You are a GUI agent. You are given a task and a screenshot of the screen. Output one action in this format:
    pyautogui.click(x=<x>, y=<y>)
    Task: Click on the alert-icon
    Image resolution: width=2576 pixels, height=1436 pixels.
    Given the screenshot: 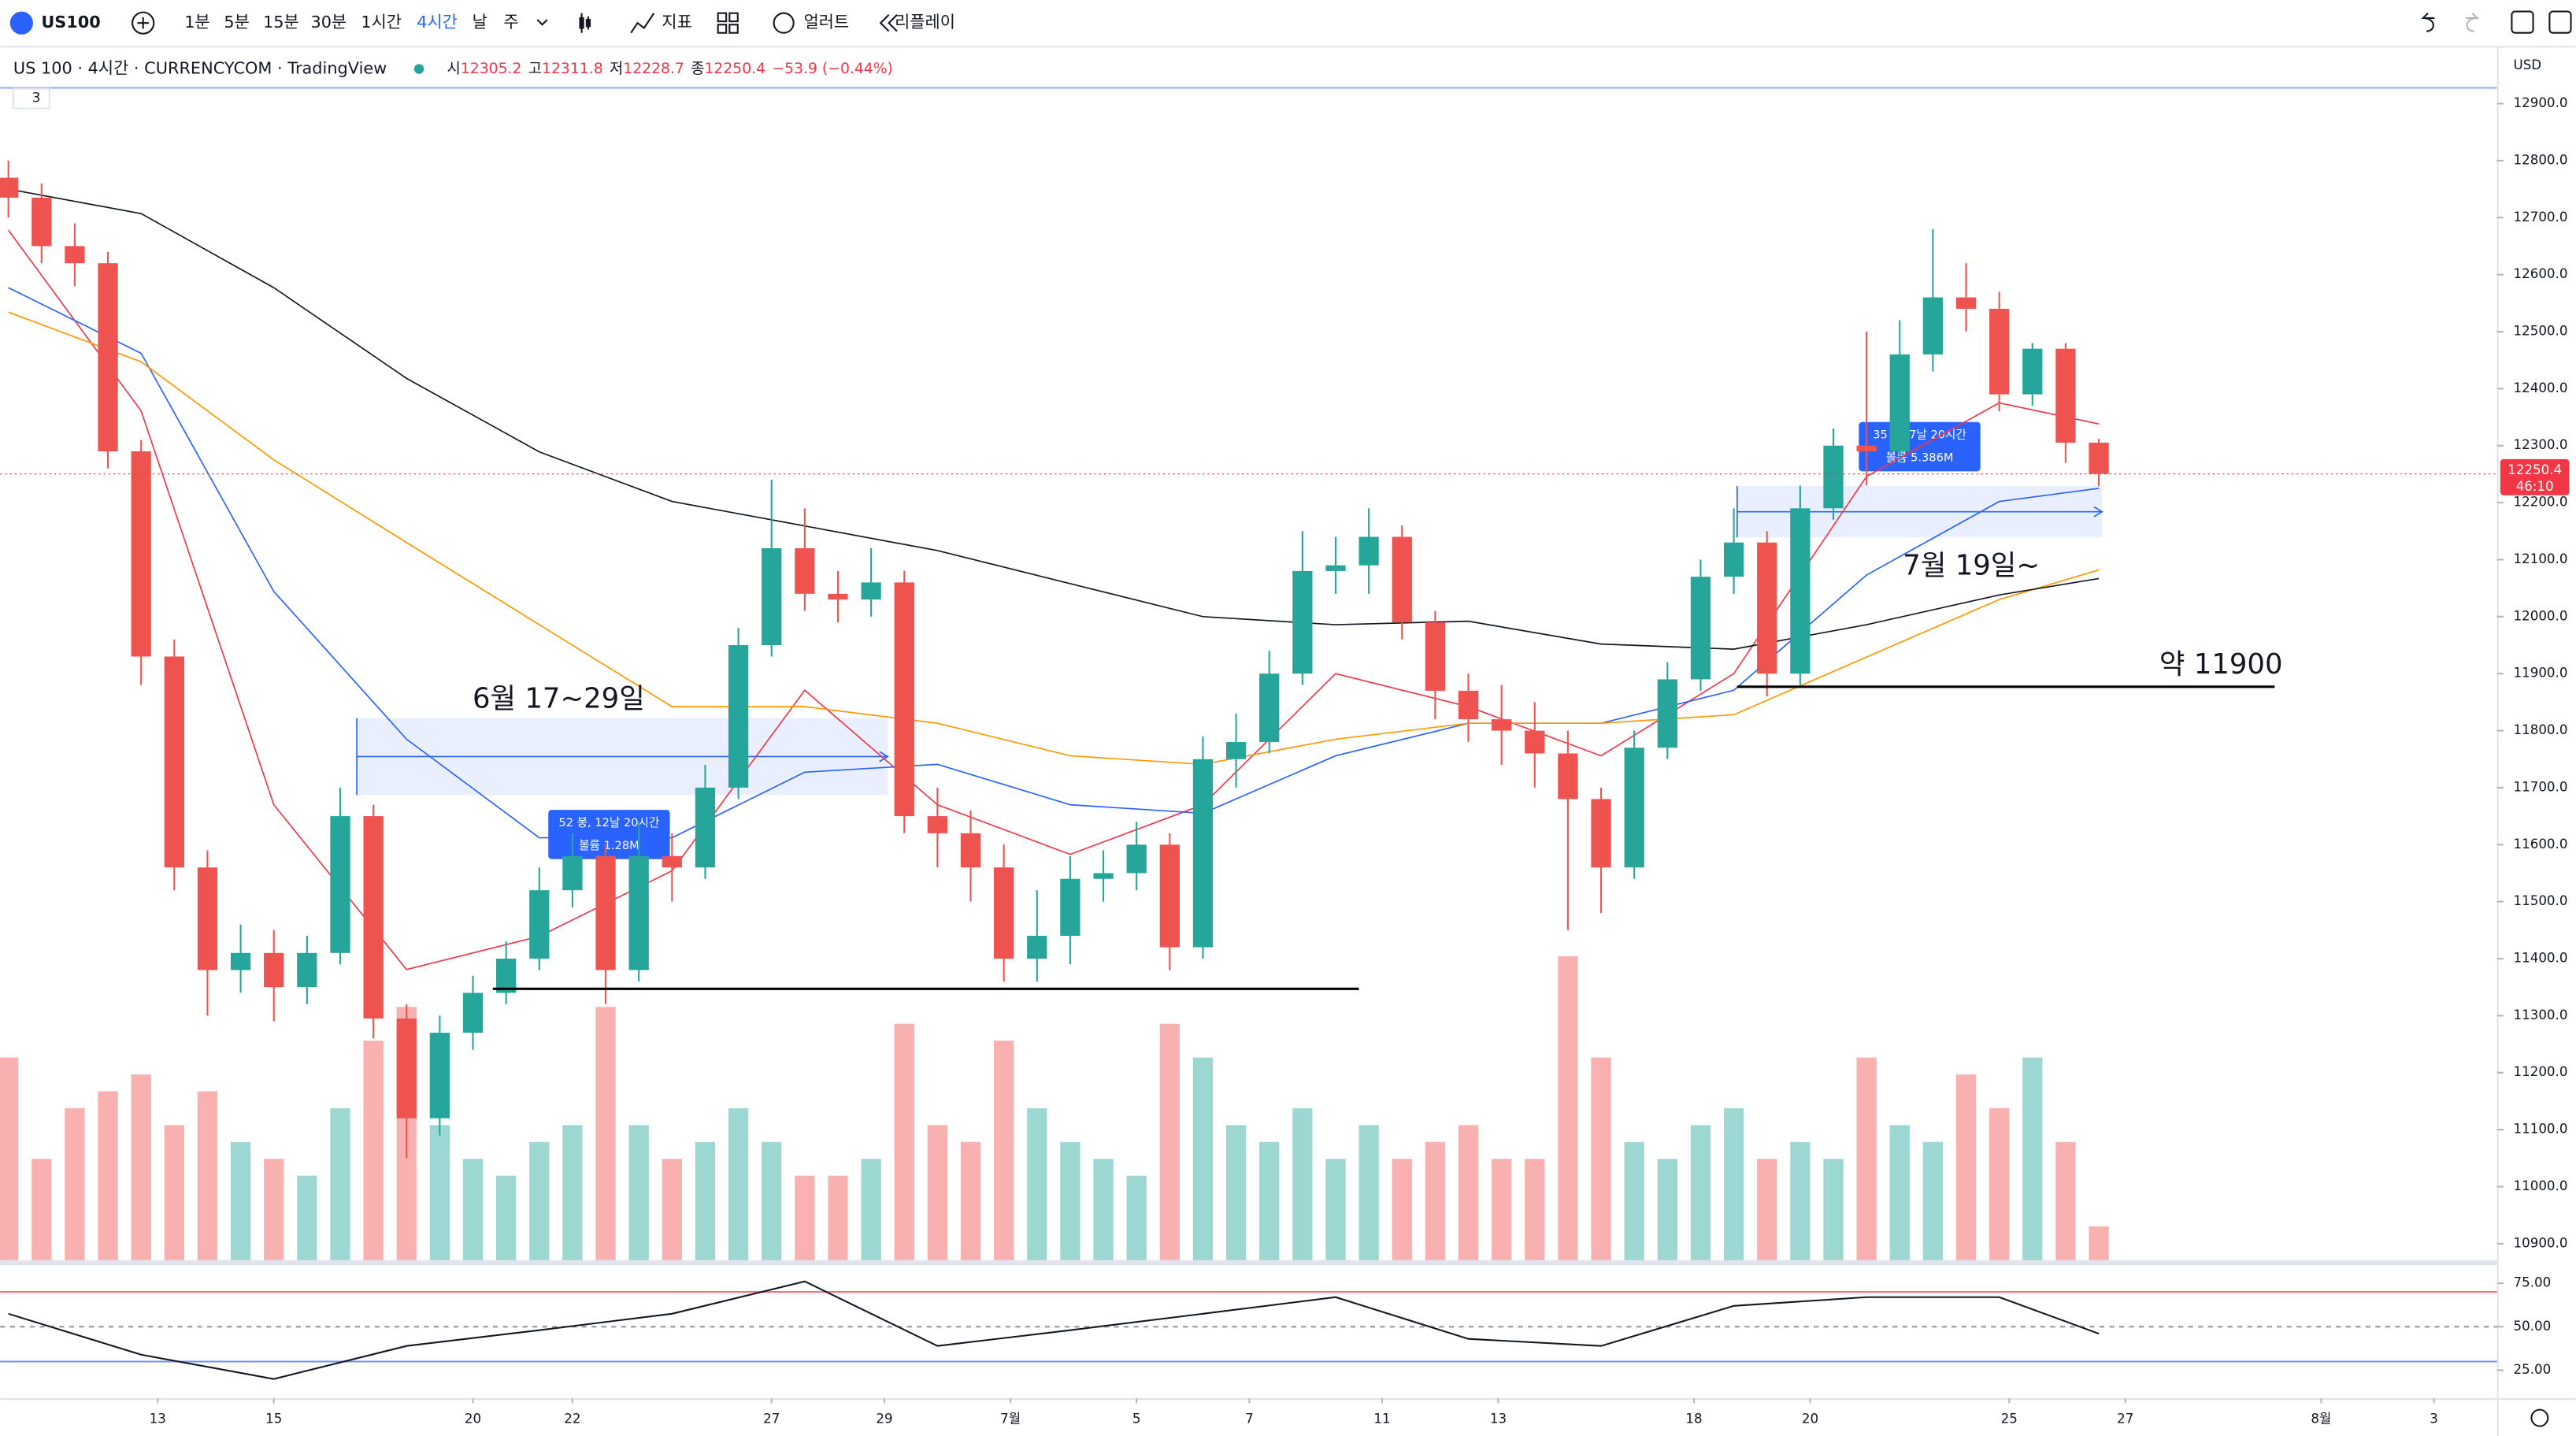 What is the action you would take?
    pyautogui.click(x=784, y=23)
    